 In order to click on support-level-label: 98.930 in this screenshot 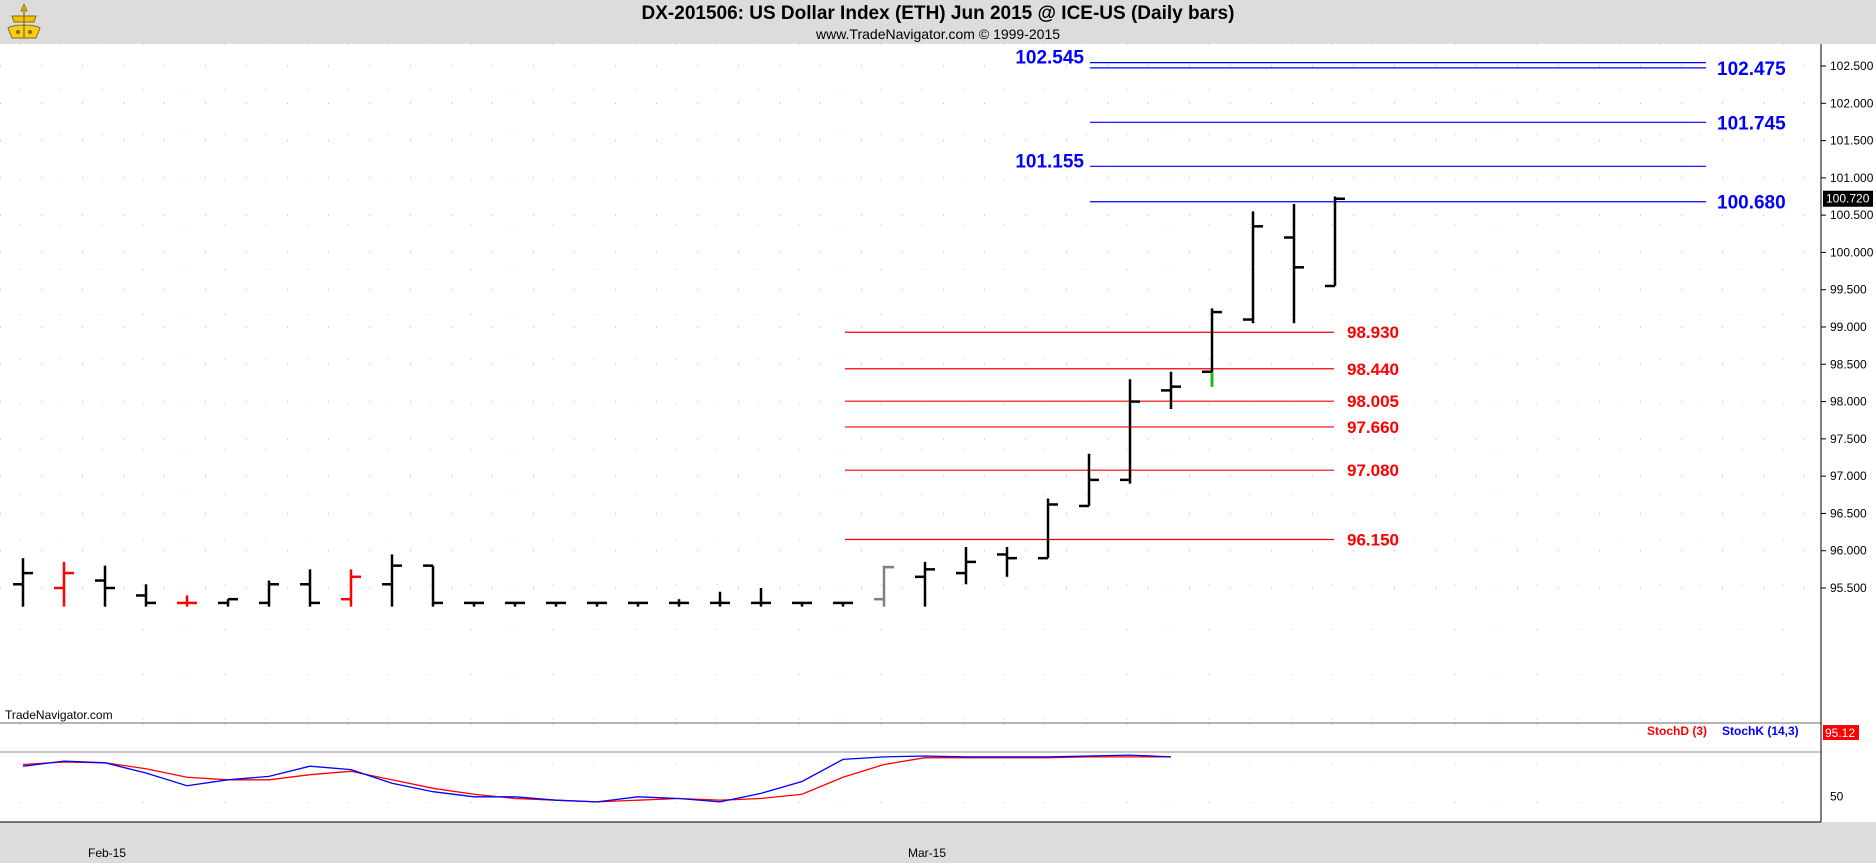, I will do `click(1373, 332)`.